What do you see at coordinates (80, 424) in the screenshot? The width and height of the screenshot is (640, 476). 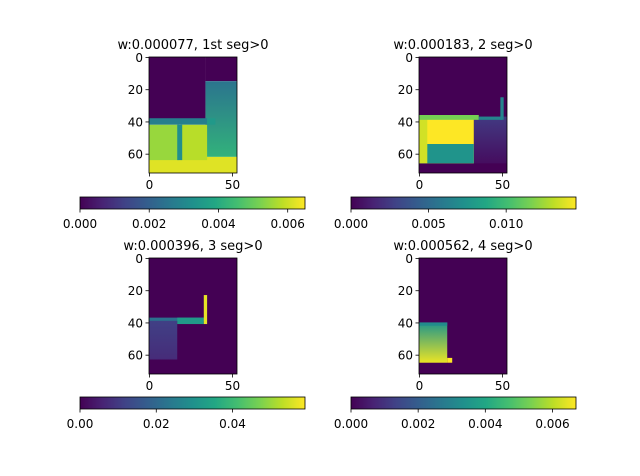 I see `colorbar-tick-label: 0.00` at bounding box center [80, 424].